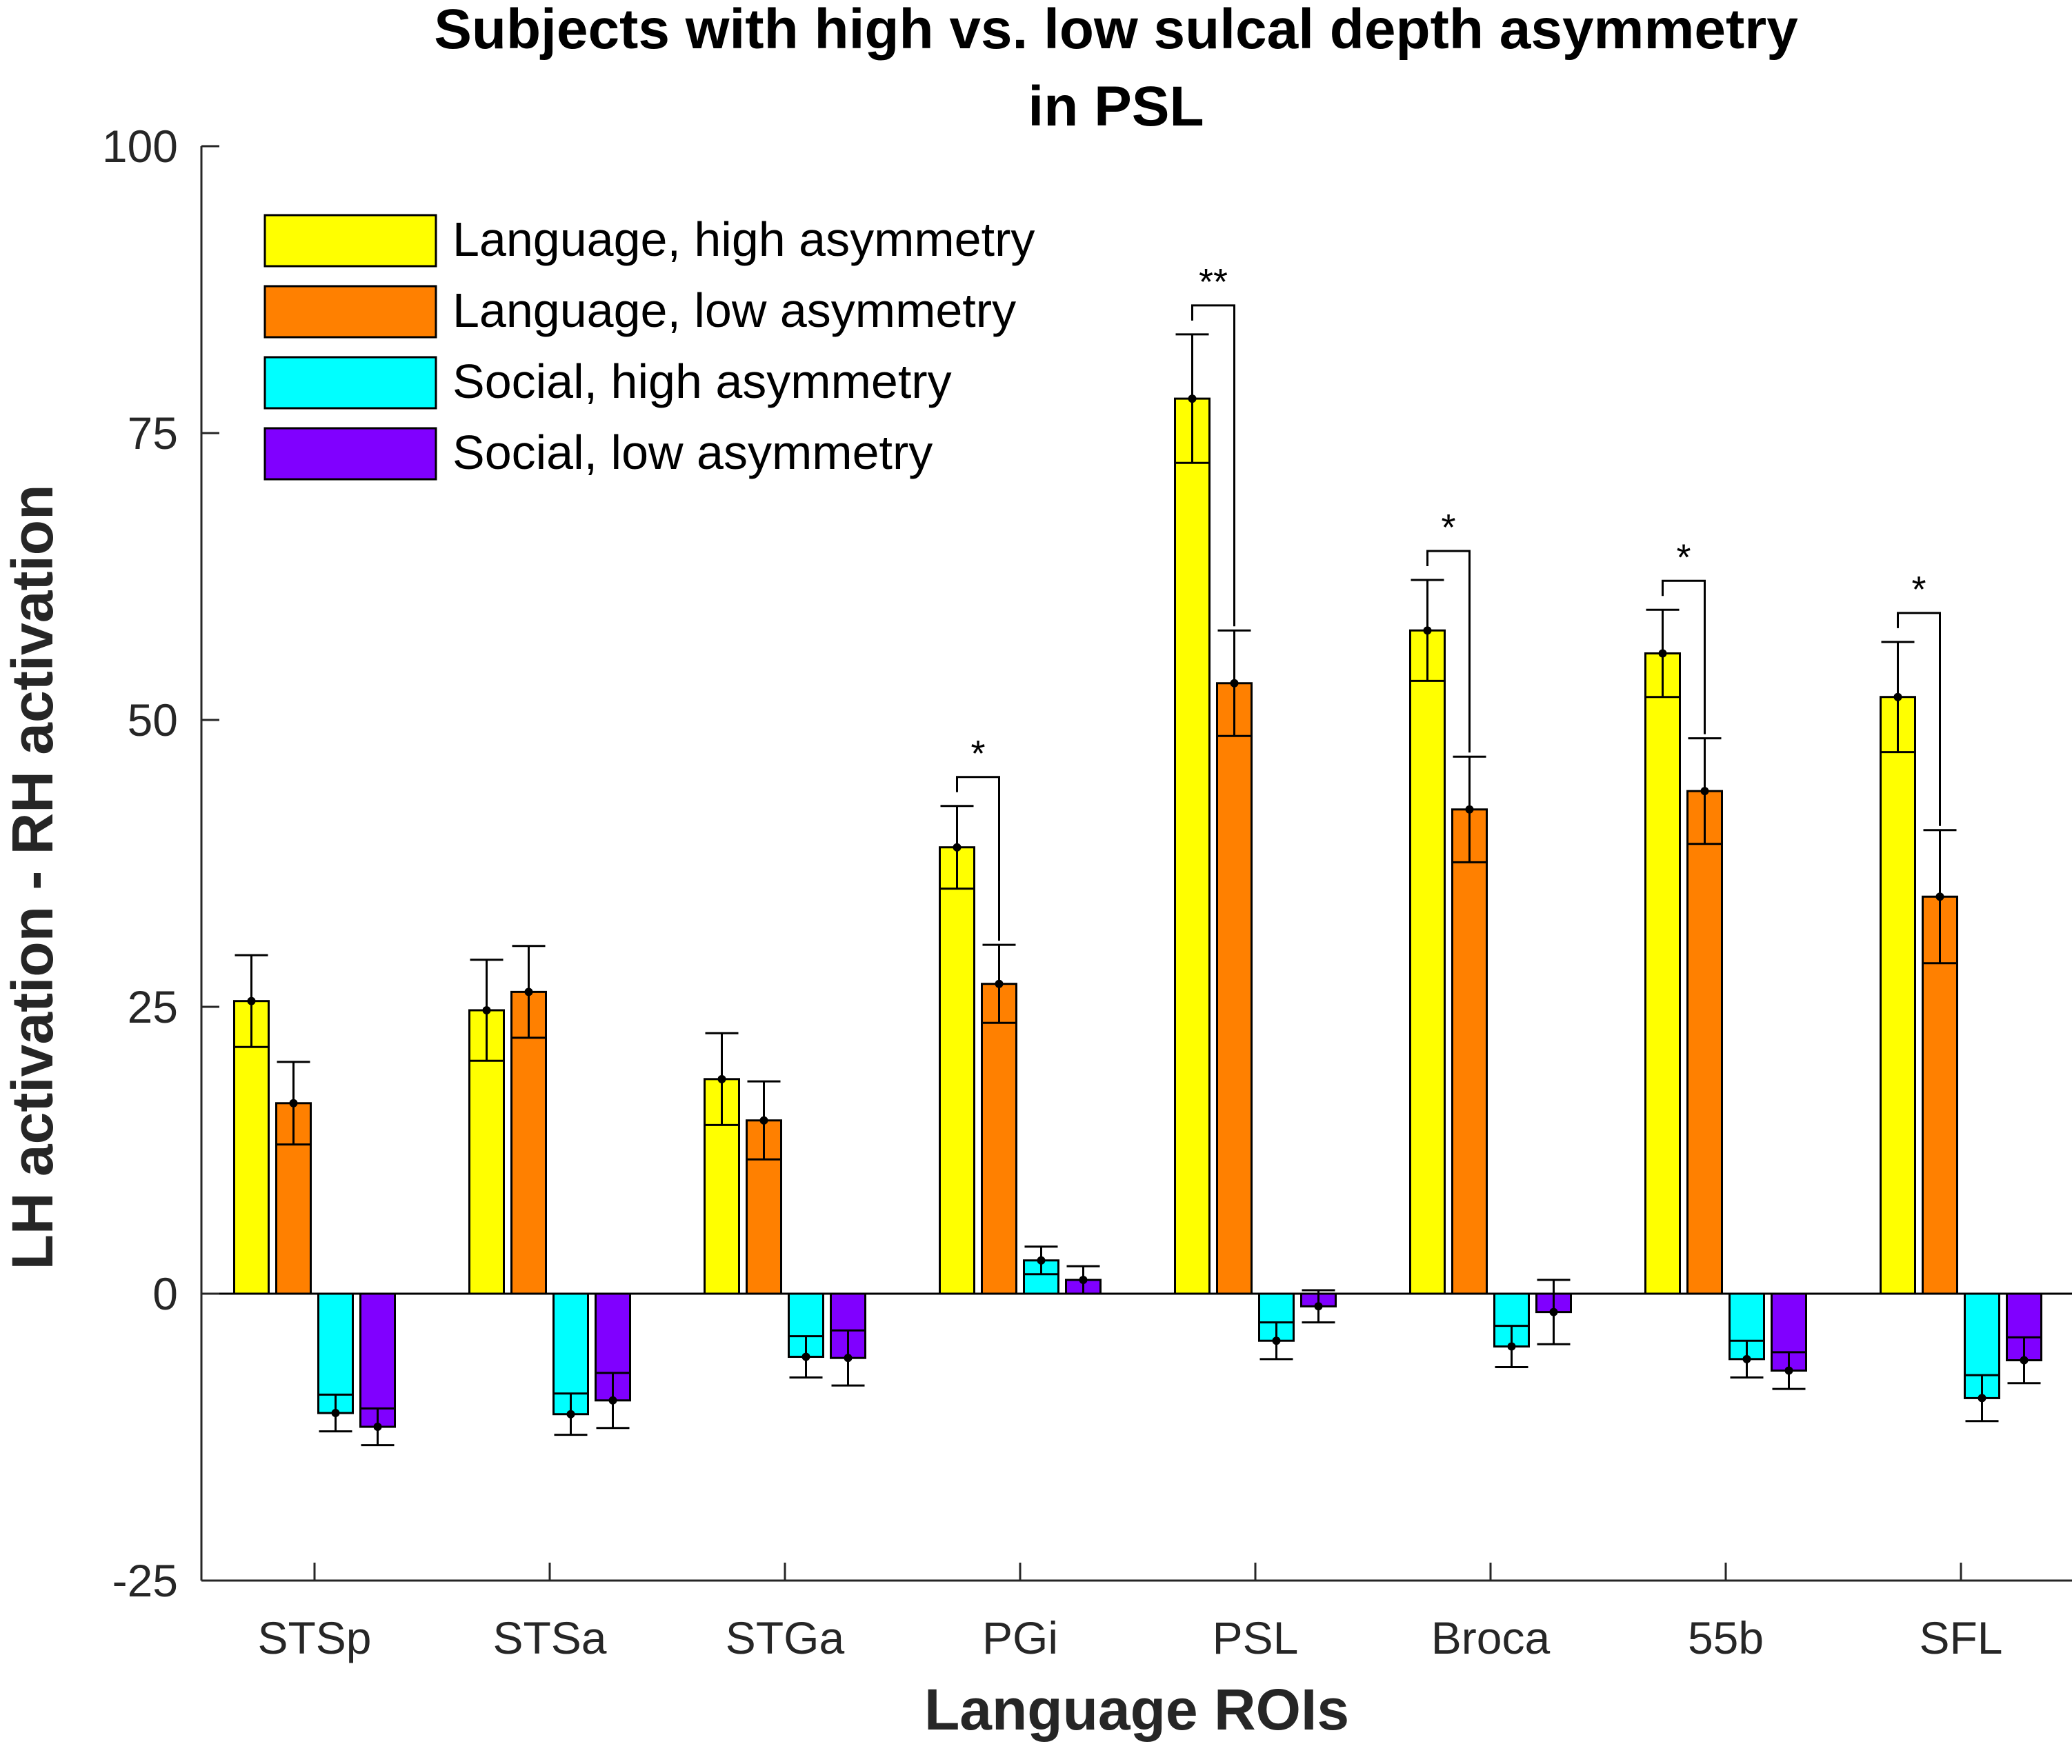 This screenshot has height=1764, width=2072. I want to click on x-axis-label: Language ROIs, so click(1137, 1709).